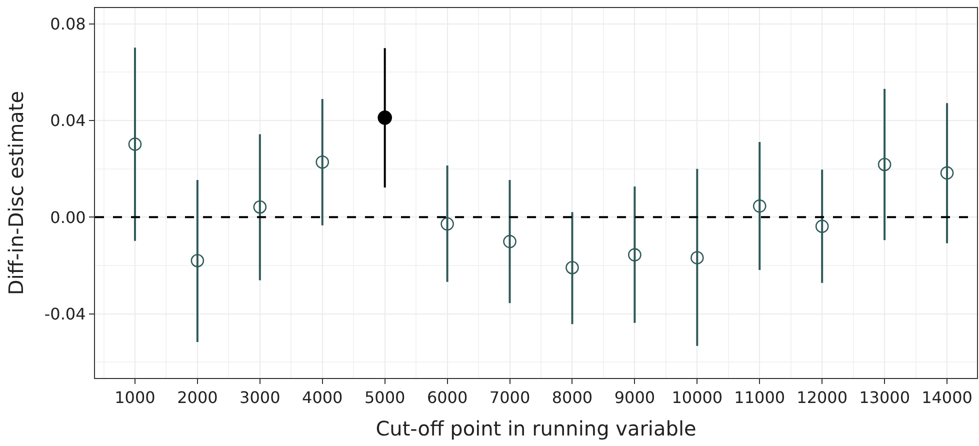  Describe the element at coordinates (385, 398) in the screenshot. I see `x-tick-label: 5000` at that location.